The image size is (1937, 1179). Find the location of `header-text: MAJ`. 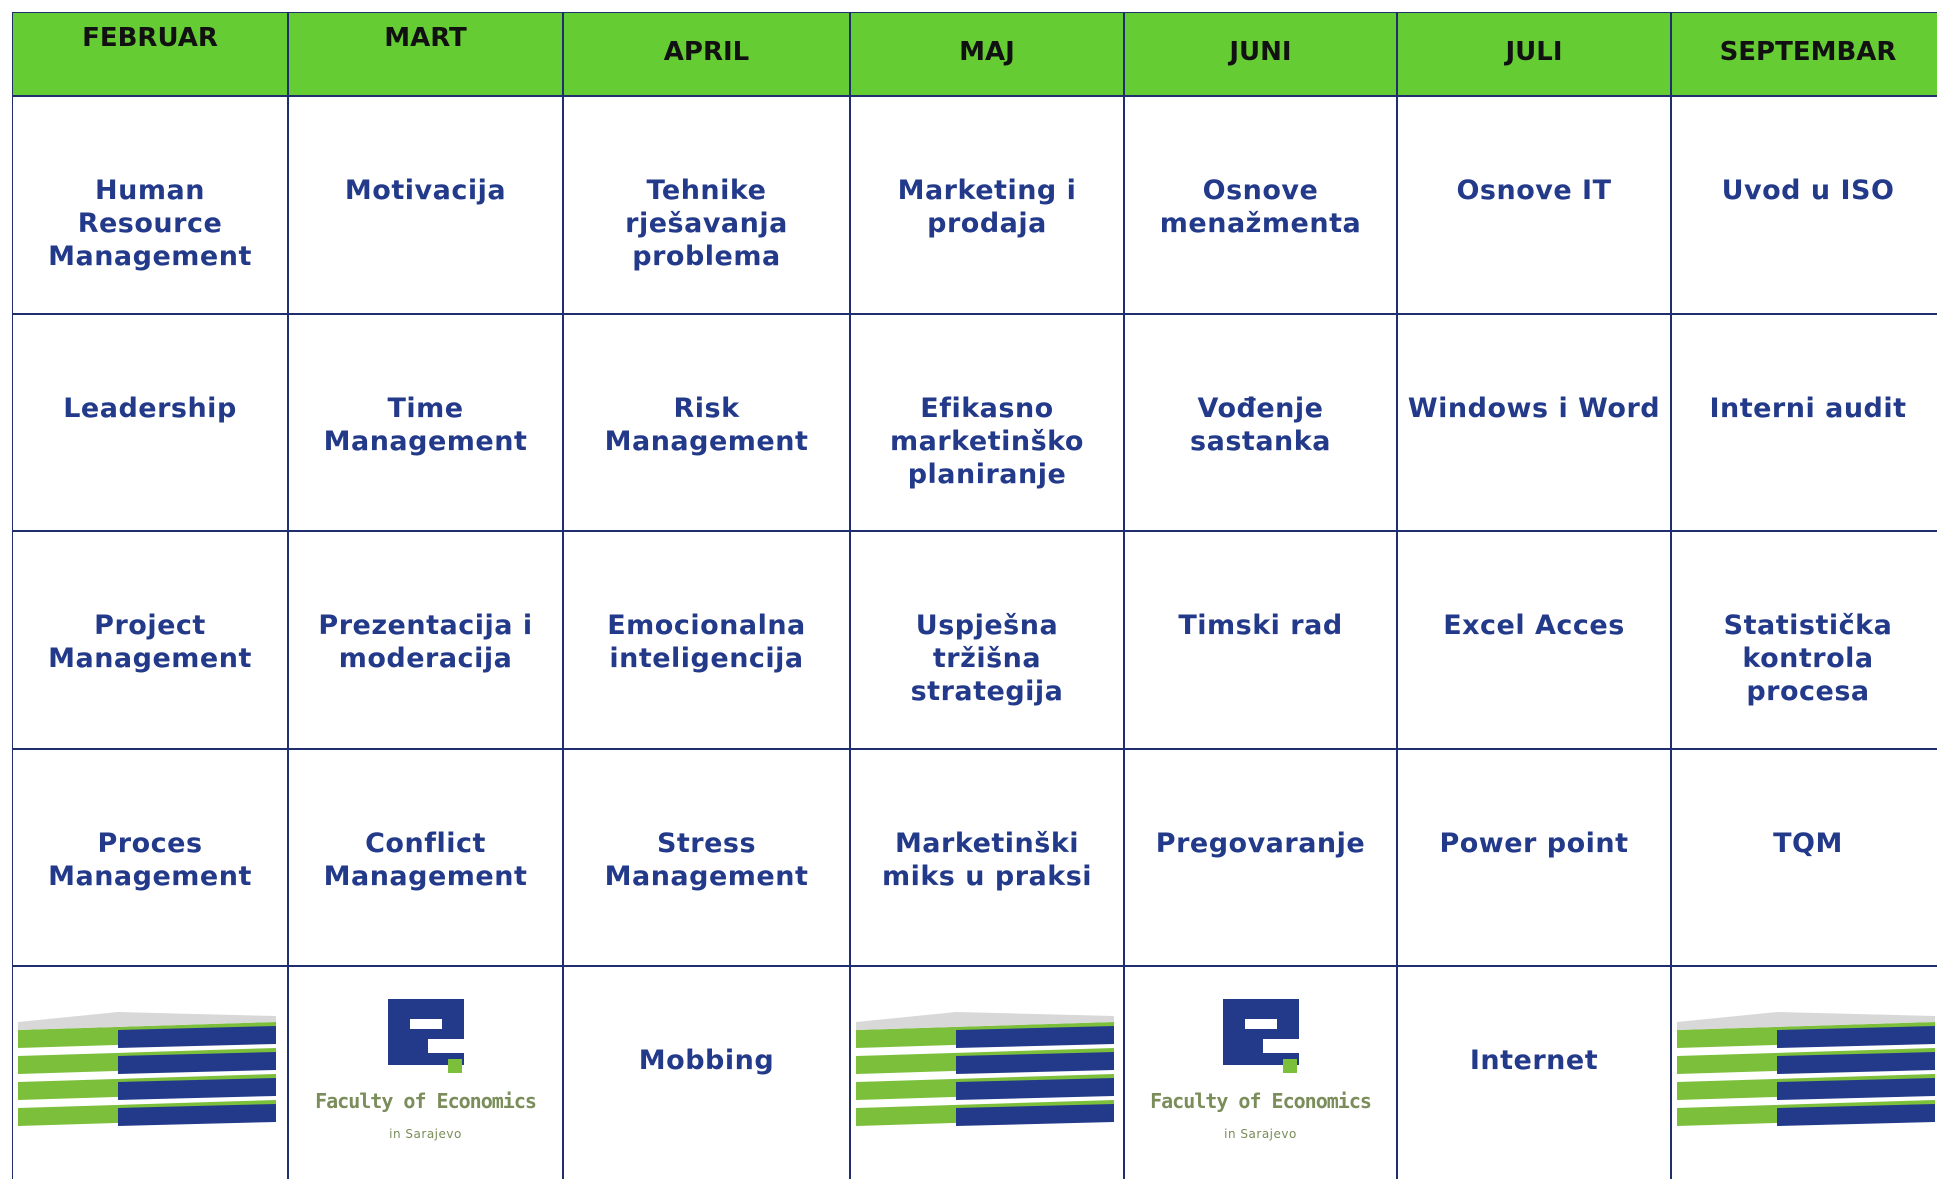

header-text: MAJ is located at coordinates (987, 52).